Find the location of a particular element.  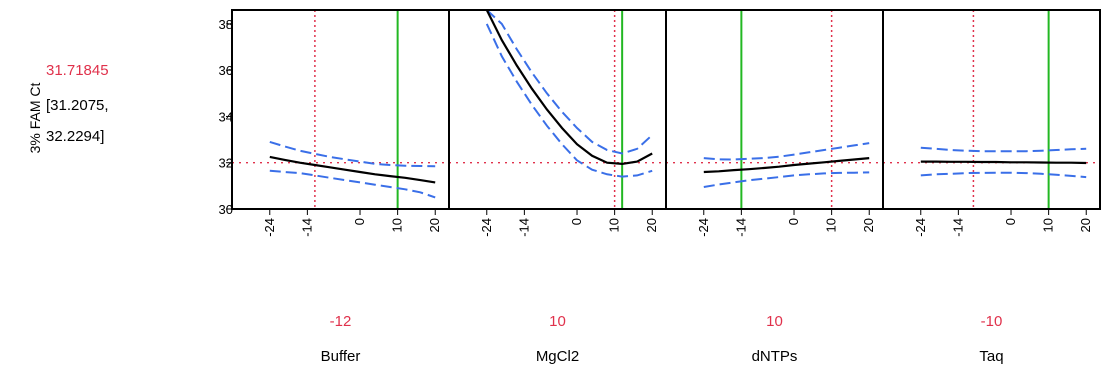

y-tick-label: 38 is located at coordinates (226, 24).